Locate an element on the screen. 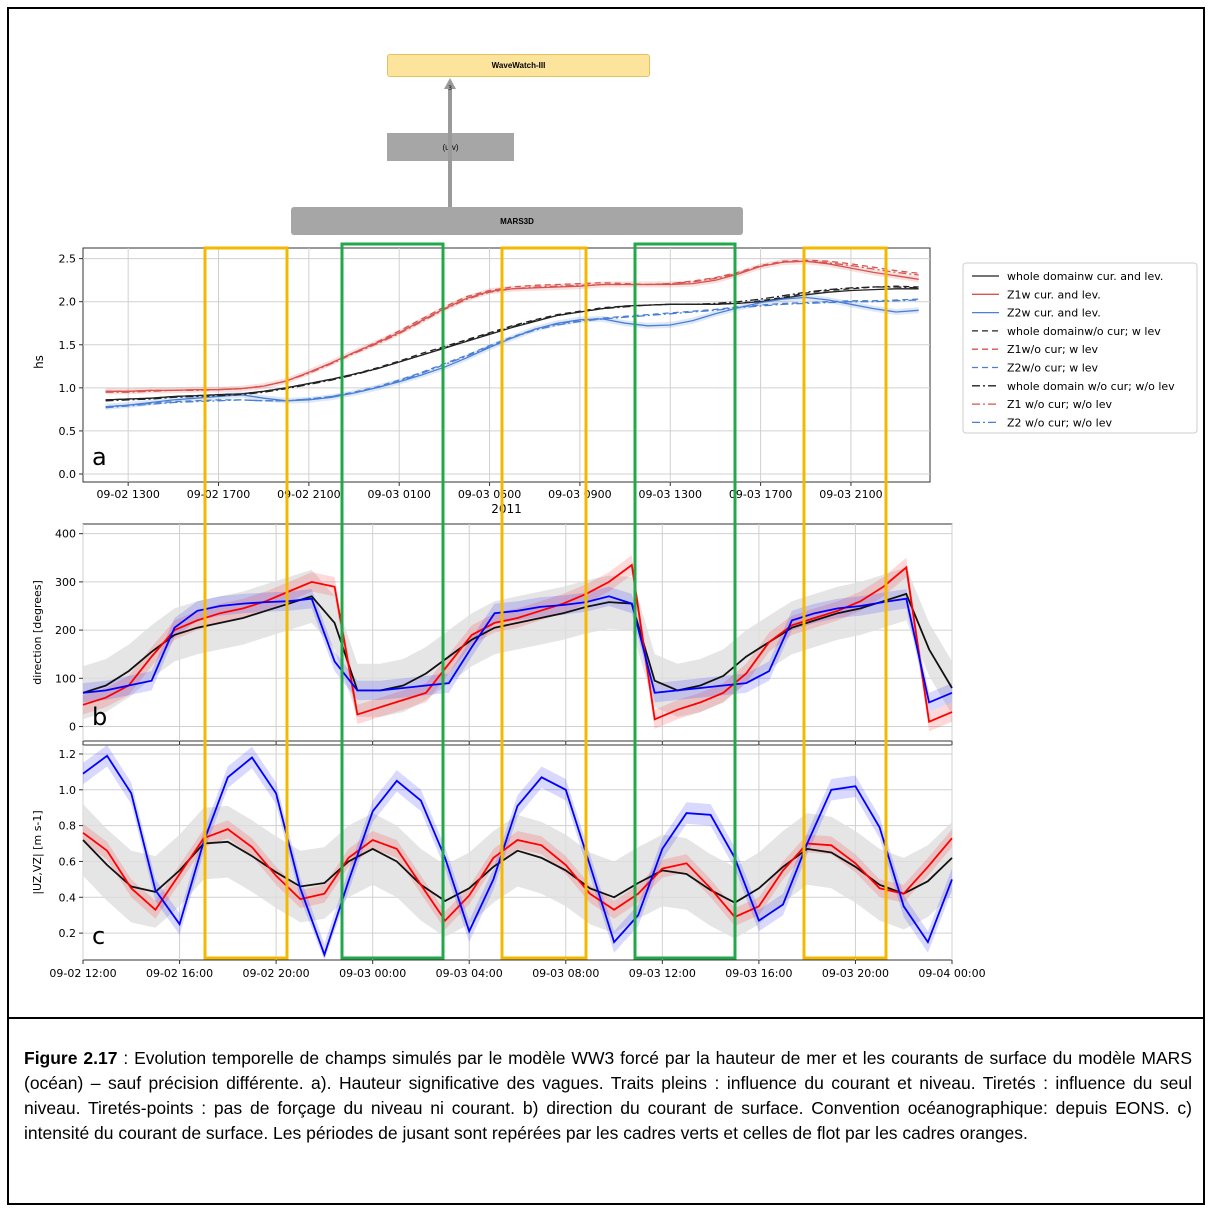  panel-c-ytick-label: 0.6 is located at coordinates (68, 861).